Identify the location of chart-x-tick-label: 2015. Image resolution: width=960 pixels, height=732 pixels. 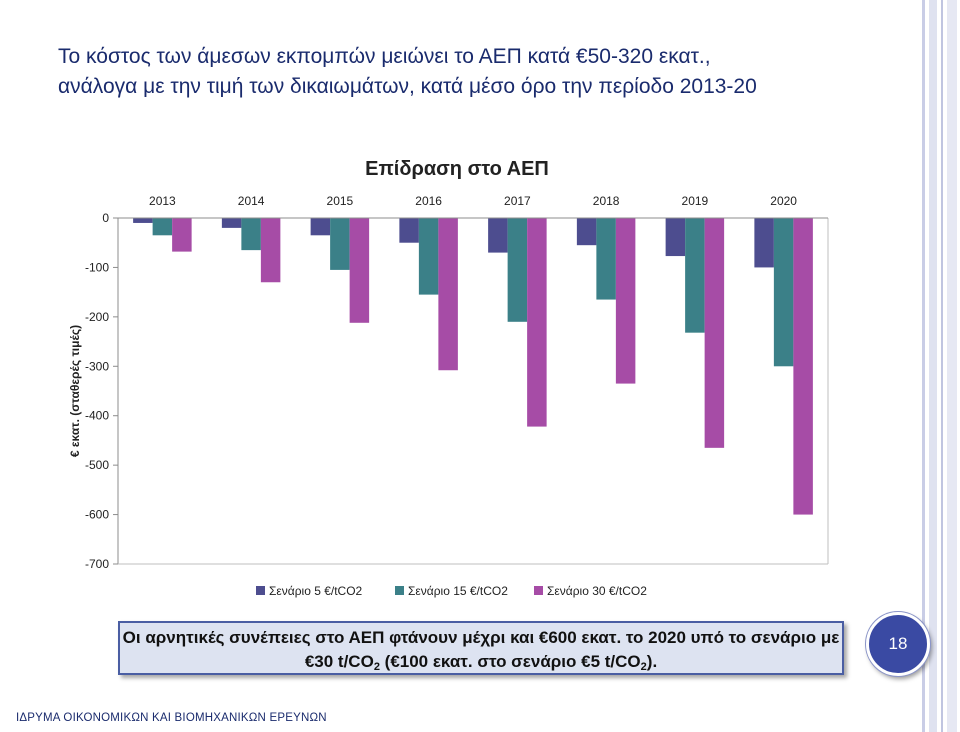
(340, 201).